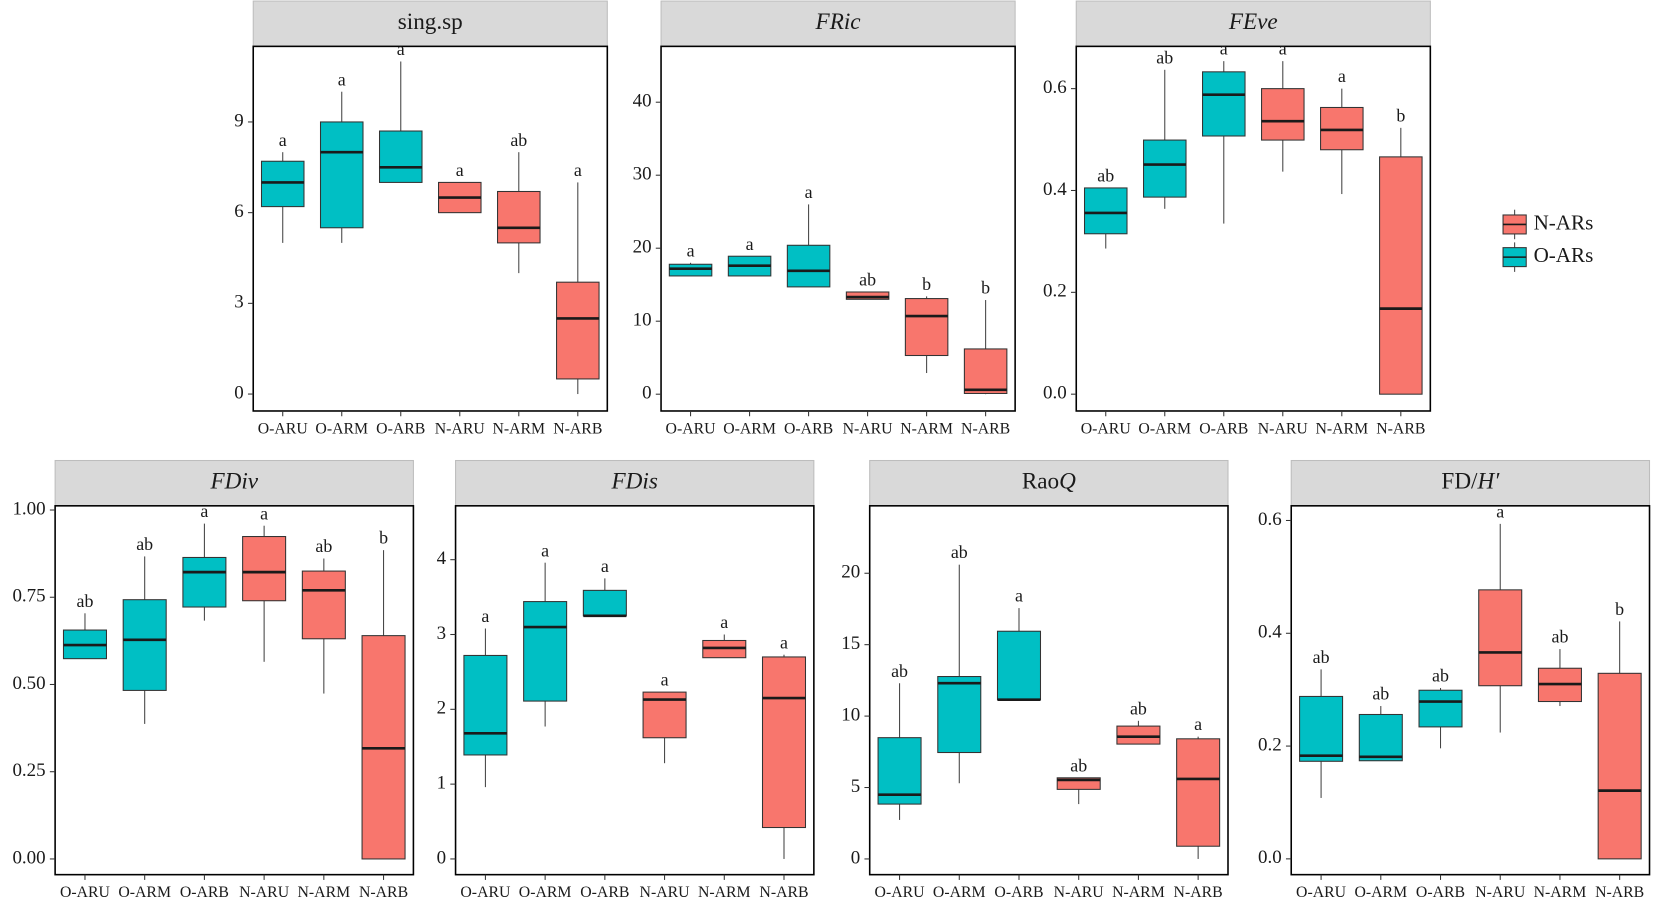 This screenshot has width=1653, height=901. Describe the element at coordinates (1040, 482) in the screenshot. I see `title-part: Rao` at that location.